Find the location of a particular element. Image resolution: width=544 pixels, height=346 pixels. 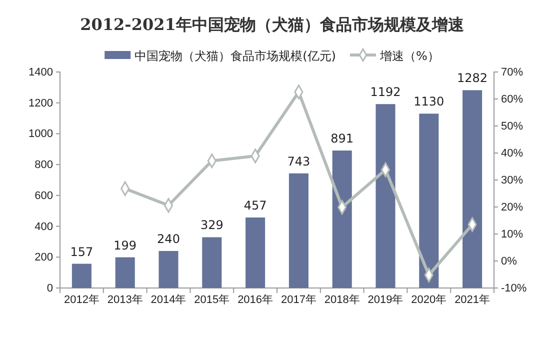

y2-tick-label: 0% is located at coordinates (509, 262).